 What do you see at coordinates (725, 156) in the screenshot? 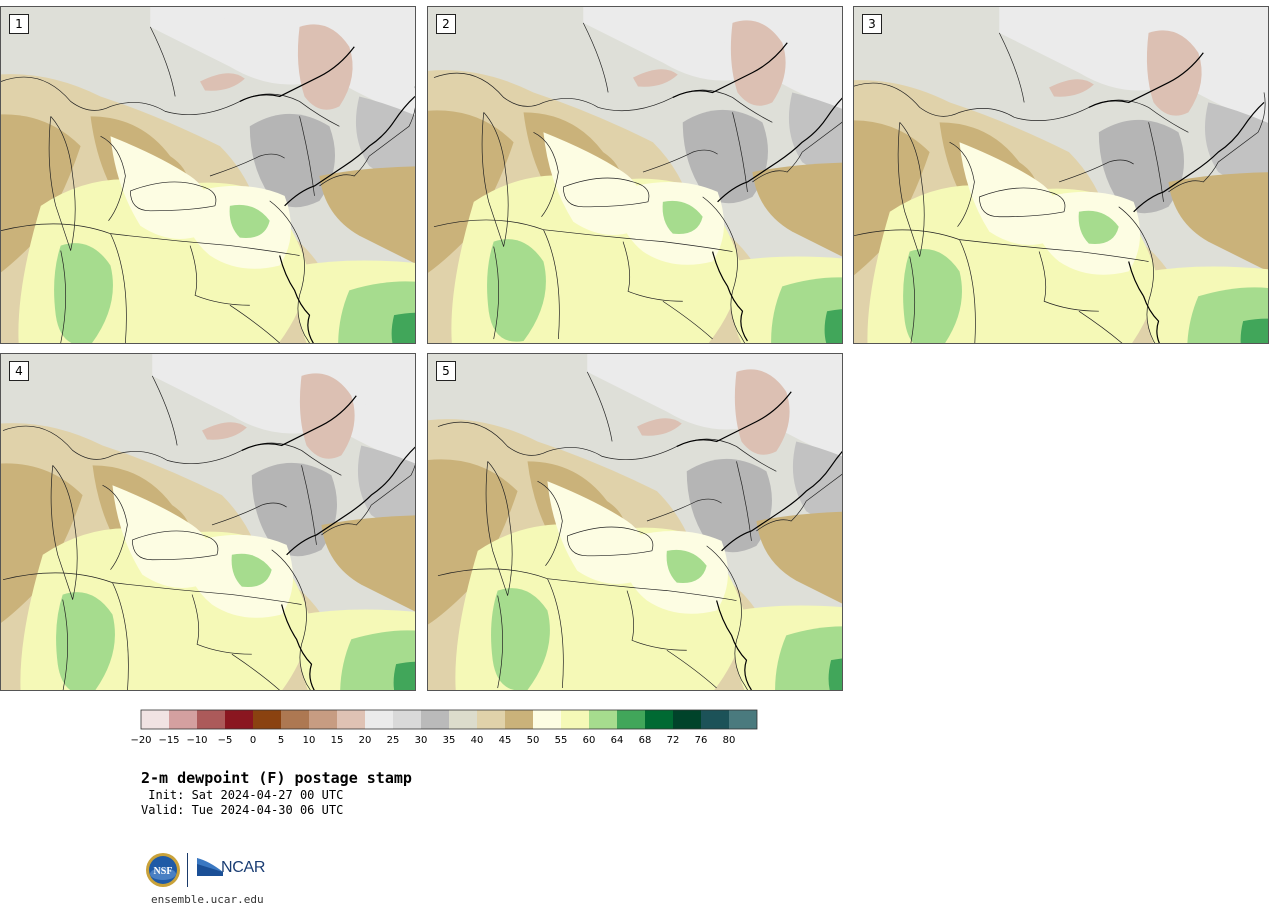
I see `dewpoint-field-gray` at bounding box center [725, 156].